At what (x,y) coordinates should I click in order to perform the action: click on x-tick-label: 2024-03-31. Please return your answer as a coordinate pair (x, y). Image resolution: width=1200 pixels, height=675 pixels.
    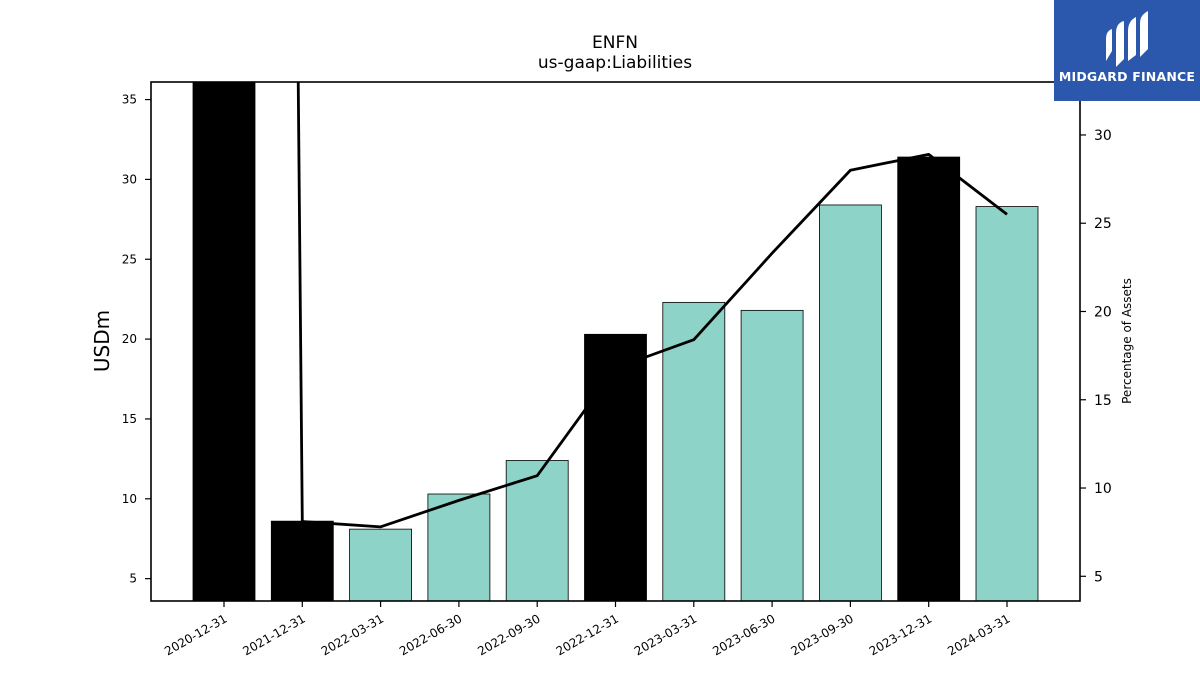
    Looking at the image, I should click on (978, 634).